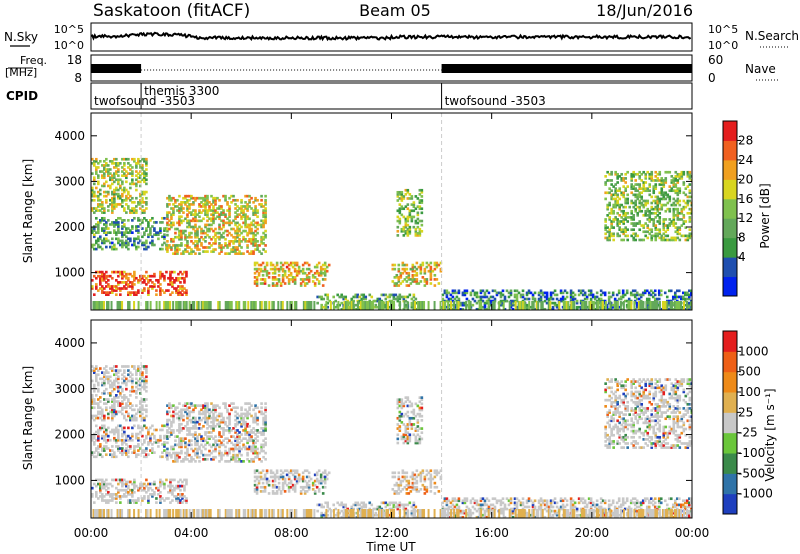 The width and height of the screenshot is (800, 554). Describe the element at coordinates (401, 37) in the screenshot. I see `noise-panel: N.Sky 10^5 10^0 10^5 10^0 N.Search` at that location.